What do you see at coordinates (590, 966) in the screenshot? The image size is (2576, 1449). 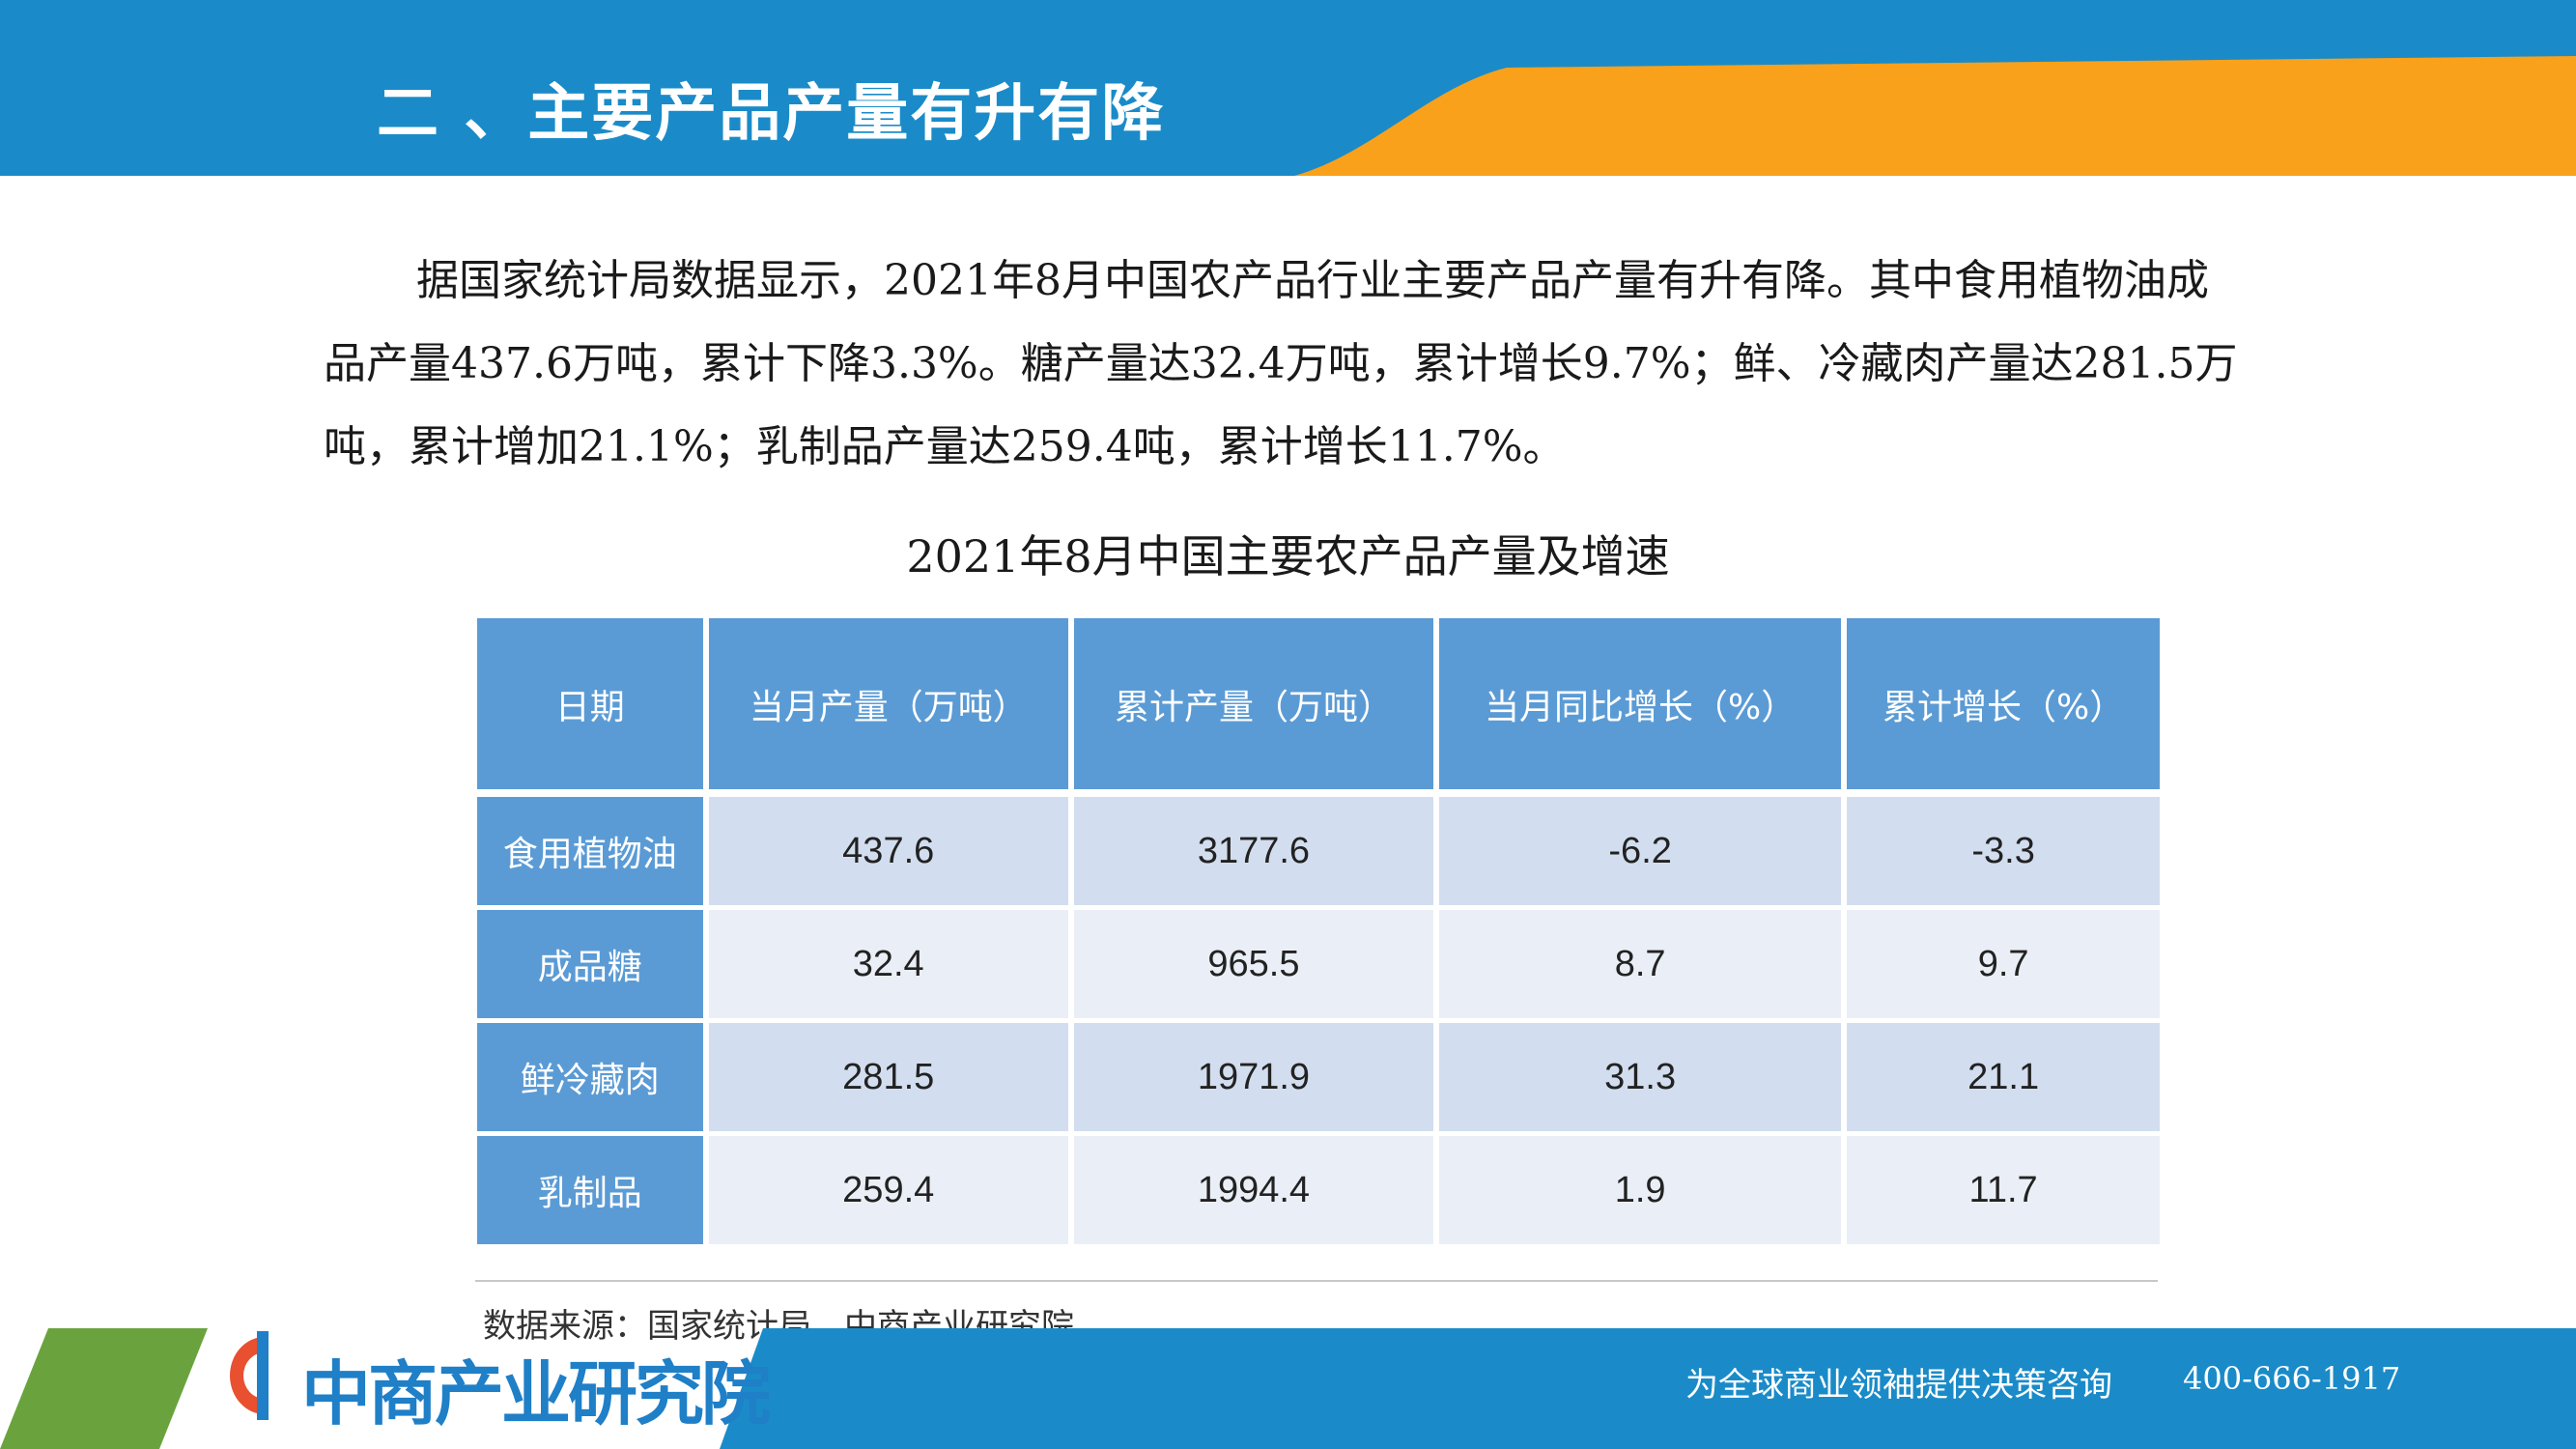 I see `row-label: 成品糖` at bounding box center [590, 966].